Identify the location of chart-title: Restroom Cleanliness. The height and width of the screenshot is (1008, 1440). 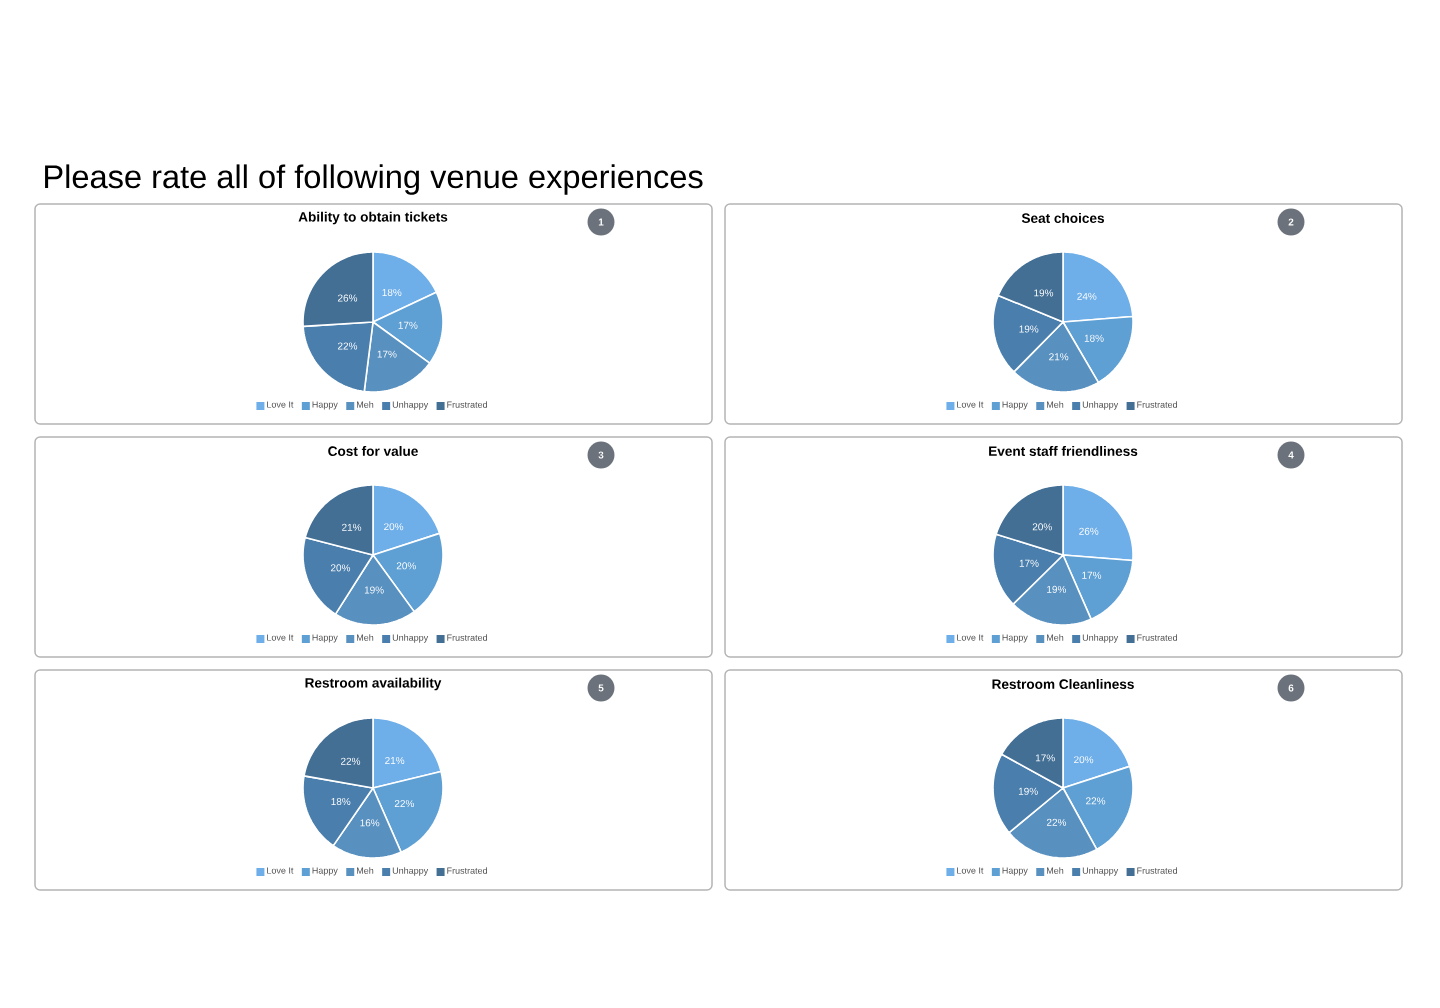
(1063, 684).